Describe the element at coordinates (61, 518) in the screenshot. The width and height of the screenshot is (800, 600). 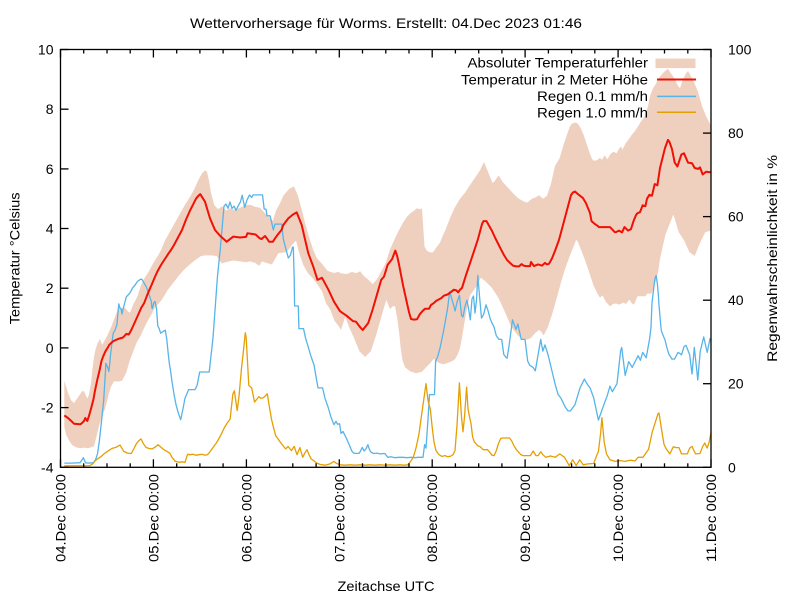
I see `svg-text: 04.Dec 00:00` at that location.